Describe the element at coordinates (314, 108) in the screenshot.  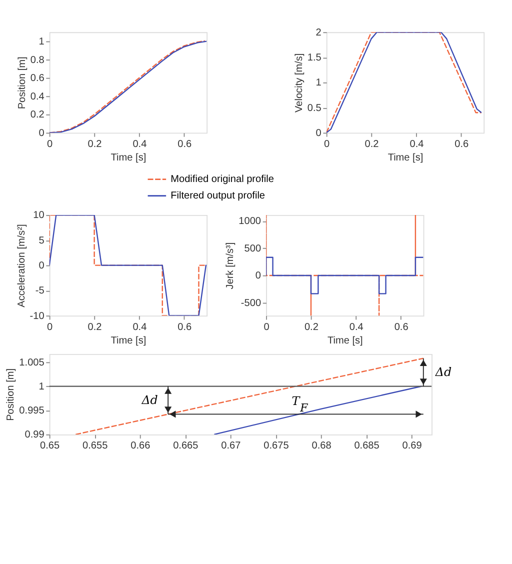
I see `y-tick-label: 0.5` at that location.